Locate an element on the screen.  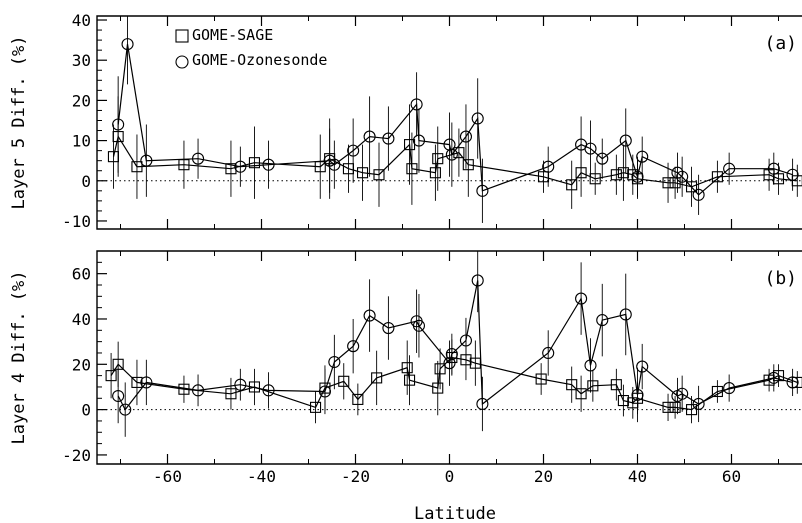
legend-circle-marker is located at coordinates (182, 62).